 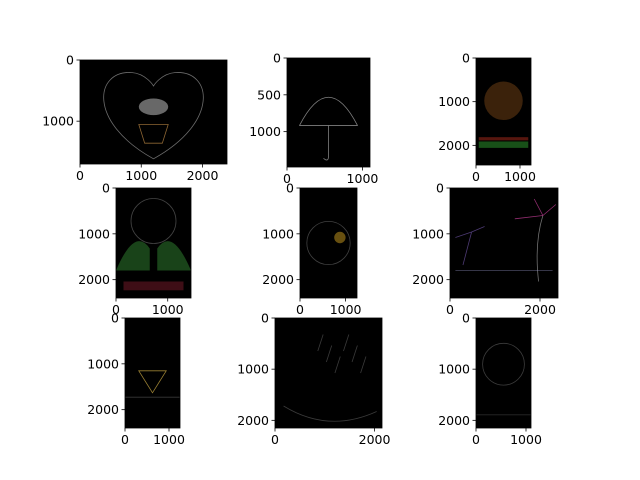 I want to click on subplot-9: 0 1000 0 1000 2000, so click(x=490, y=379).